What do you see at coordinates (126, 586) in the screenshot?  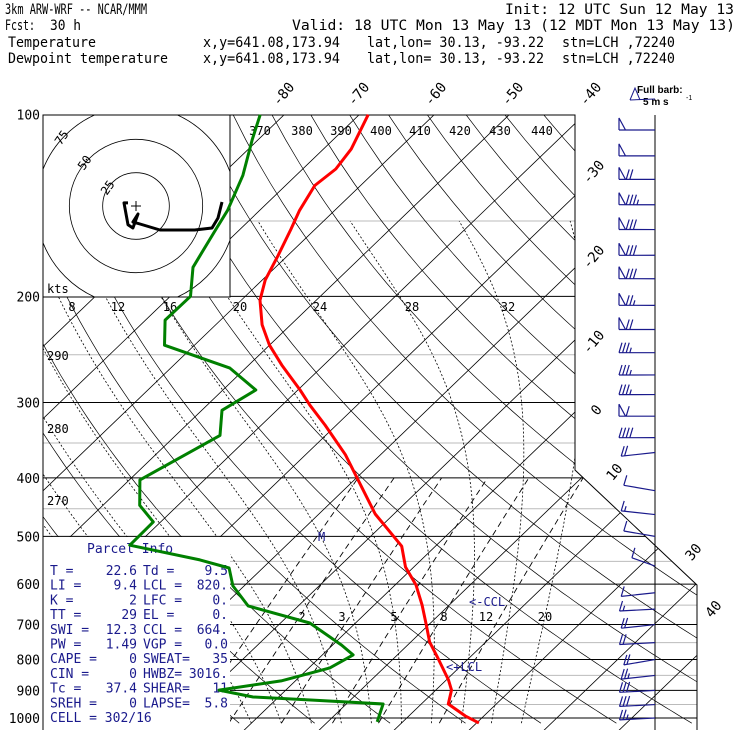 I see `parcel-info-value: 9.4` at bounding box center [126, 586].